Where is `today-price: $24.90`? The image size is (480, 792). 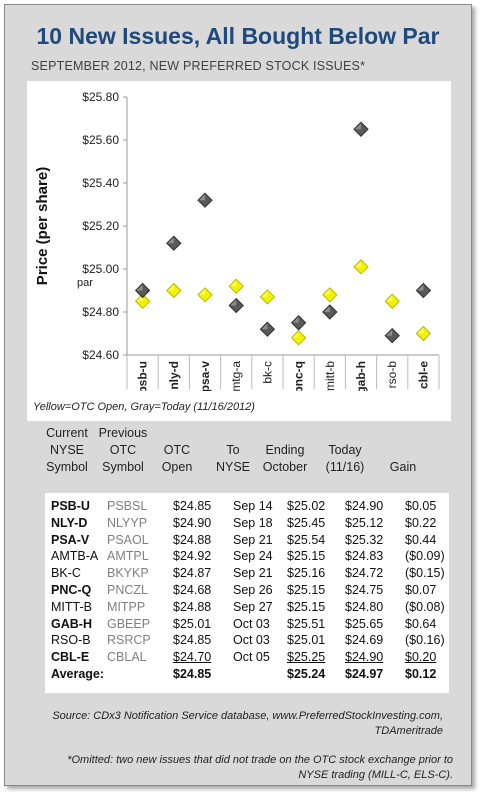 today-price: $24.90 is located at coordinates (364, 506).